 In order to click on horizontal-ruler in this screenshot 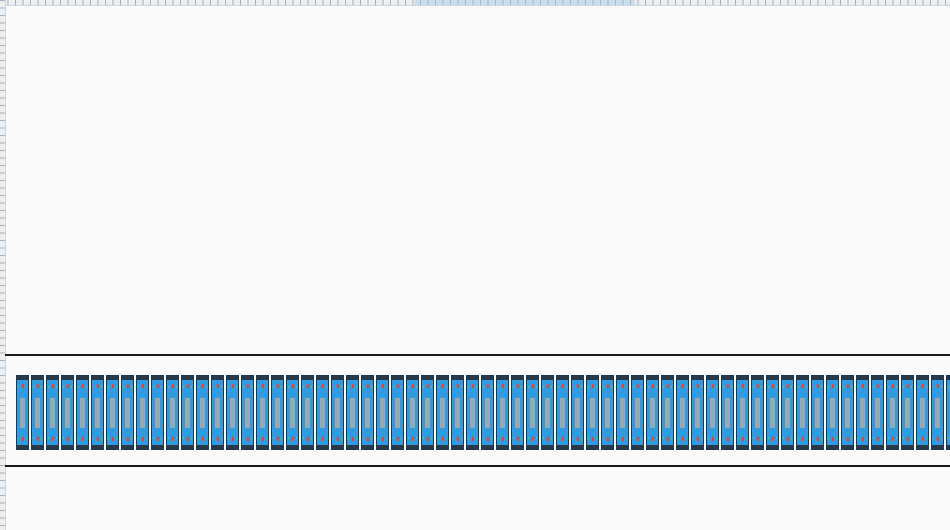, I will do `click(475, 3)`.